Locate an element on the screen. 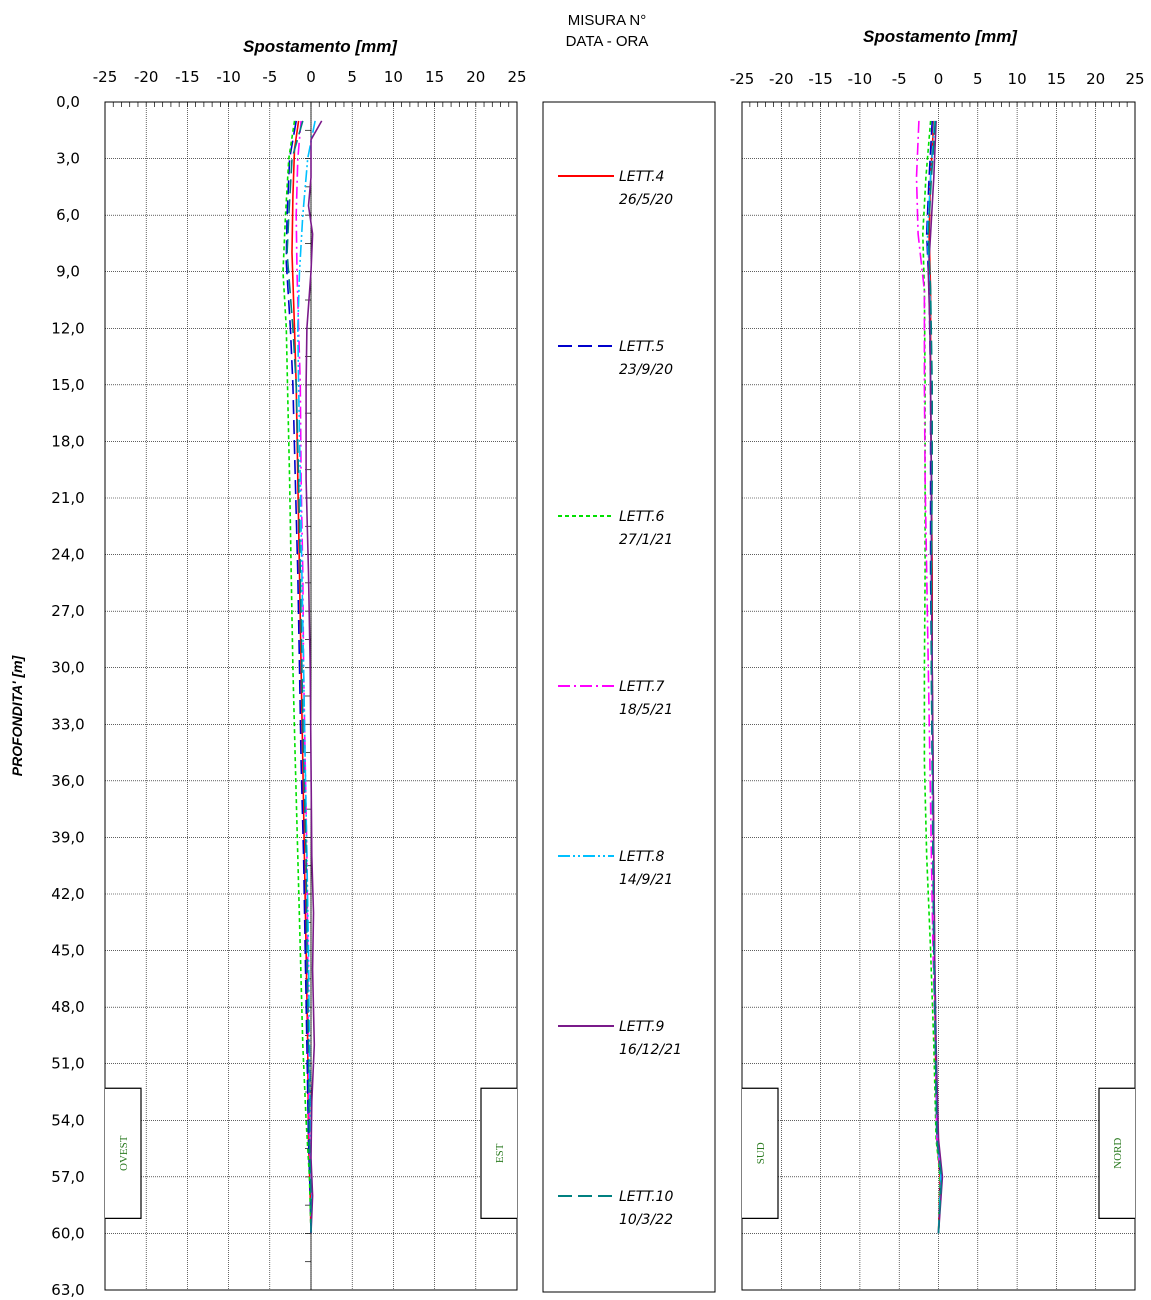  direction-label-right: NORD is located at coordinates (1118, 1153).